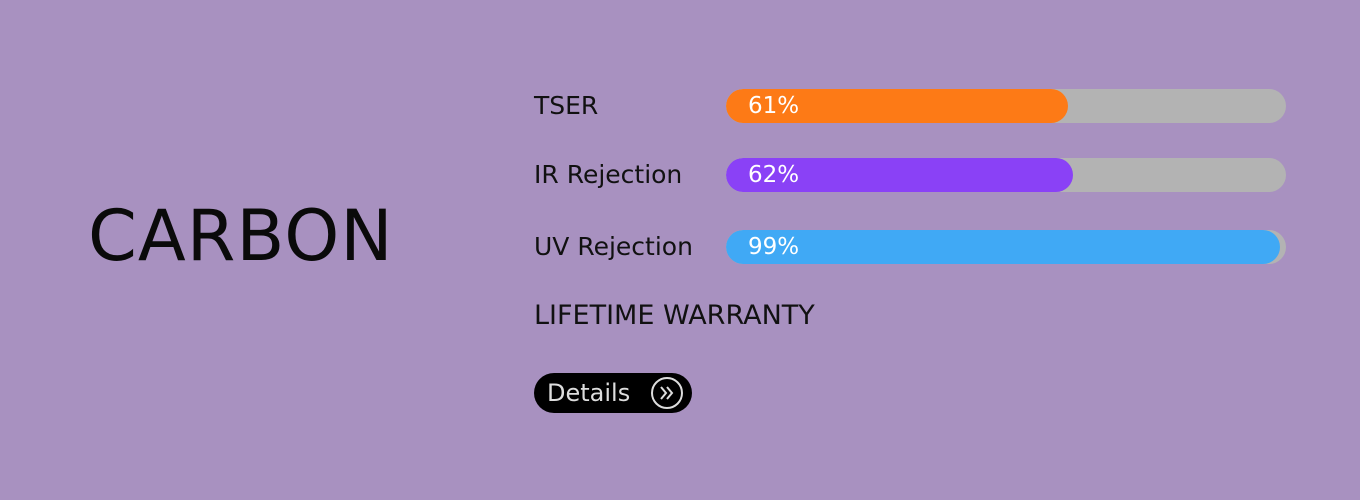 Image resolution: width=1360 pixels, height=500 pixels. I want to click on metric-row: IR Rejection 62%, so click(914, 175).